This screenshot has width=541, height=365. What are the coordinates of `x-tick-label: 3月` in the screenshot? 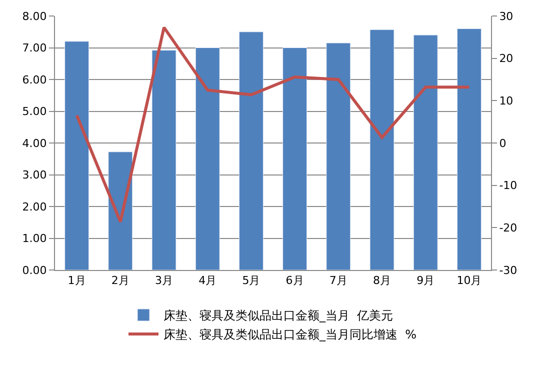 It's located at (164, 281).